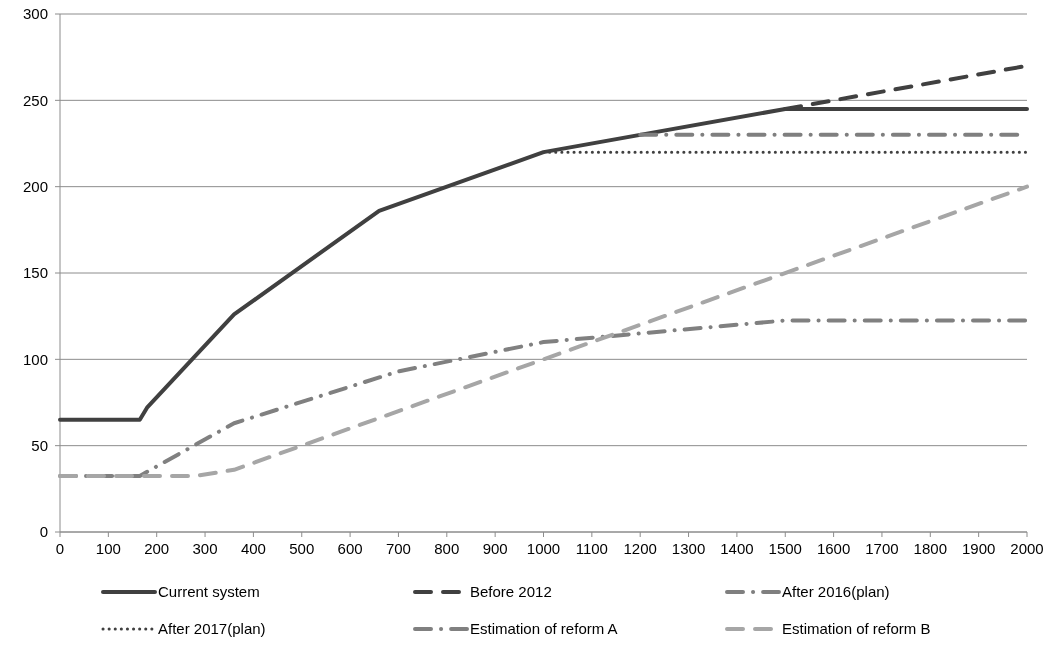  What do you see at coordinates (253, 548) in the screenshot?
I see `x-tick-label: 400` at bounding box center [253, 548].